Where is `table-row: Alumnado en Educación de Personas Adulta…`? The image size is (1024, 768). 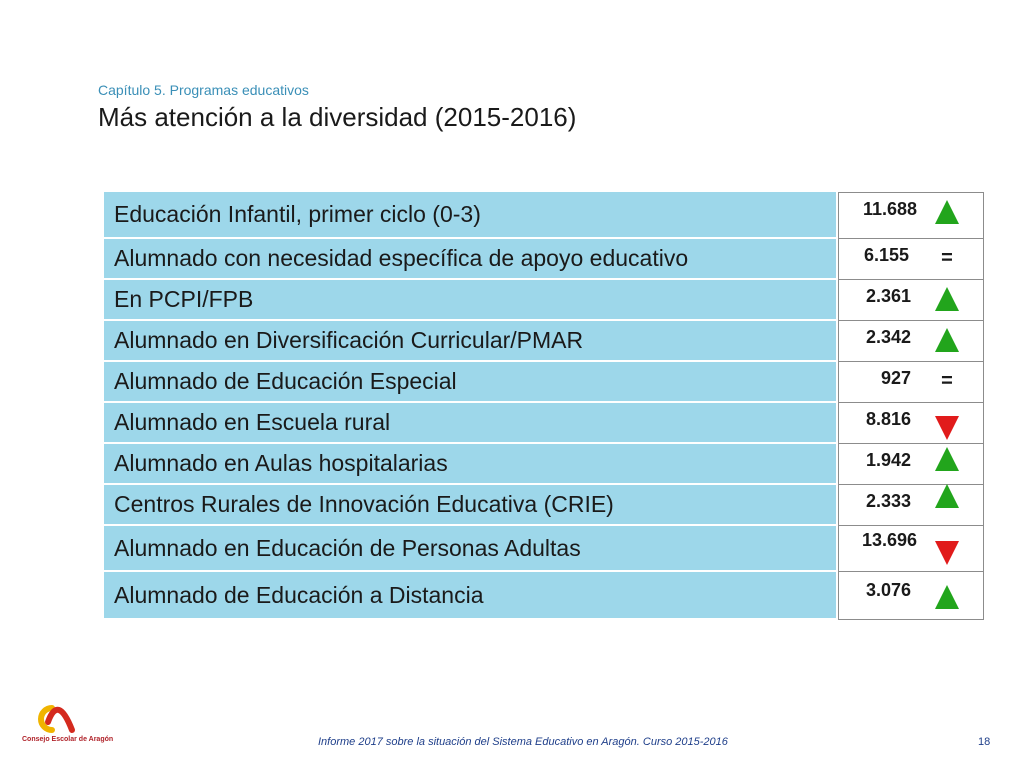 table-row: Alumnado en Educación de Personas Adulta… is located at coordinates (544, 549).